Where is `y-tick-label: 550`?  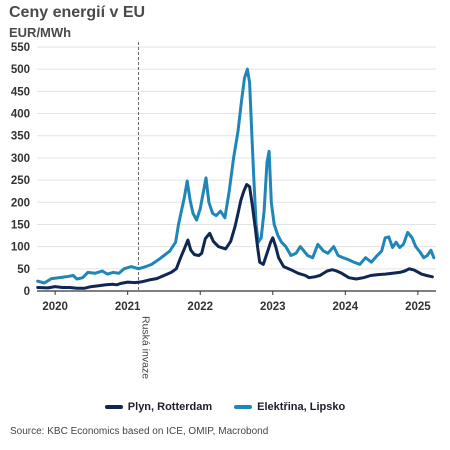 y-tick-label: 550 is located at coordinates (20, 48).